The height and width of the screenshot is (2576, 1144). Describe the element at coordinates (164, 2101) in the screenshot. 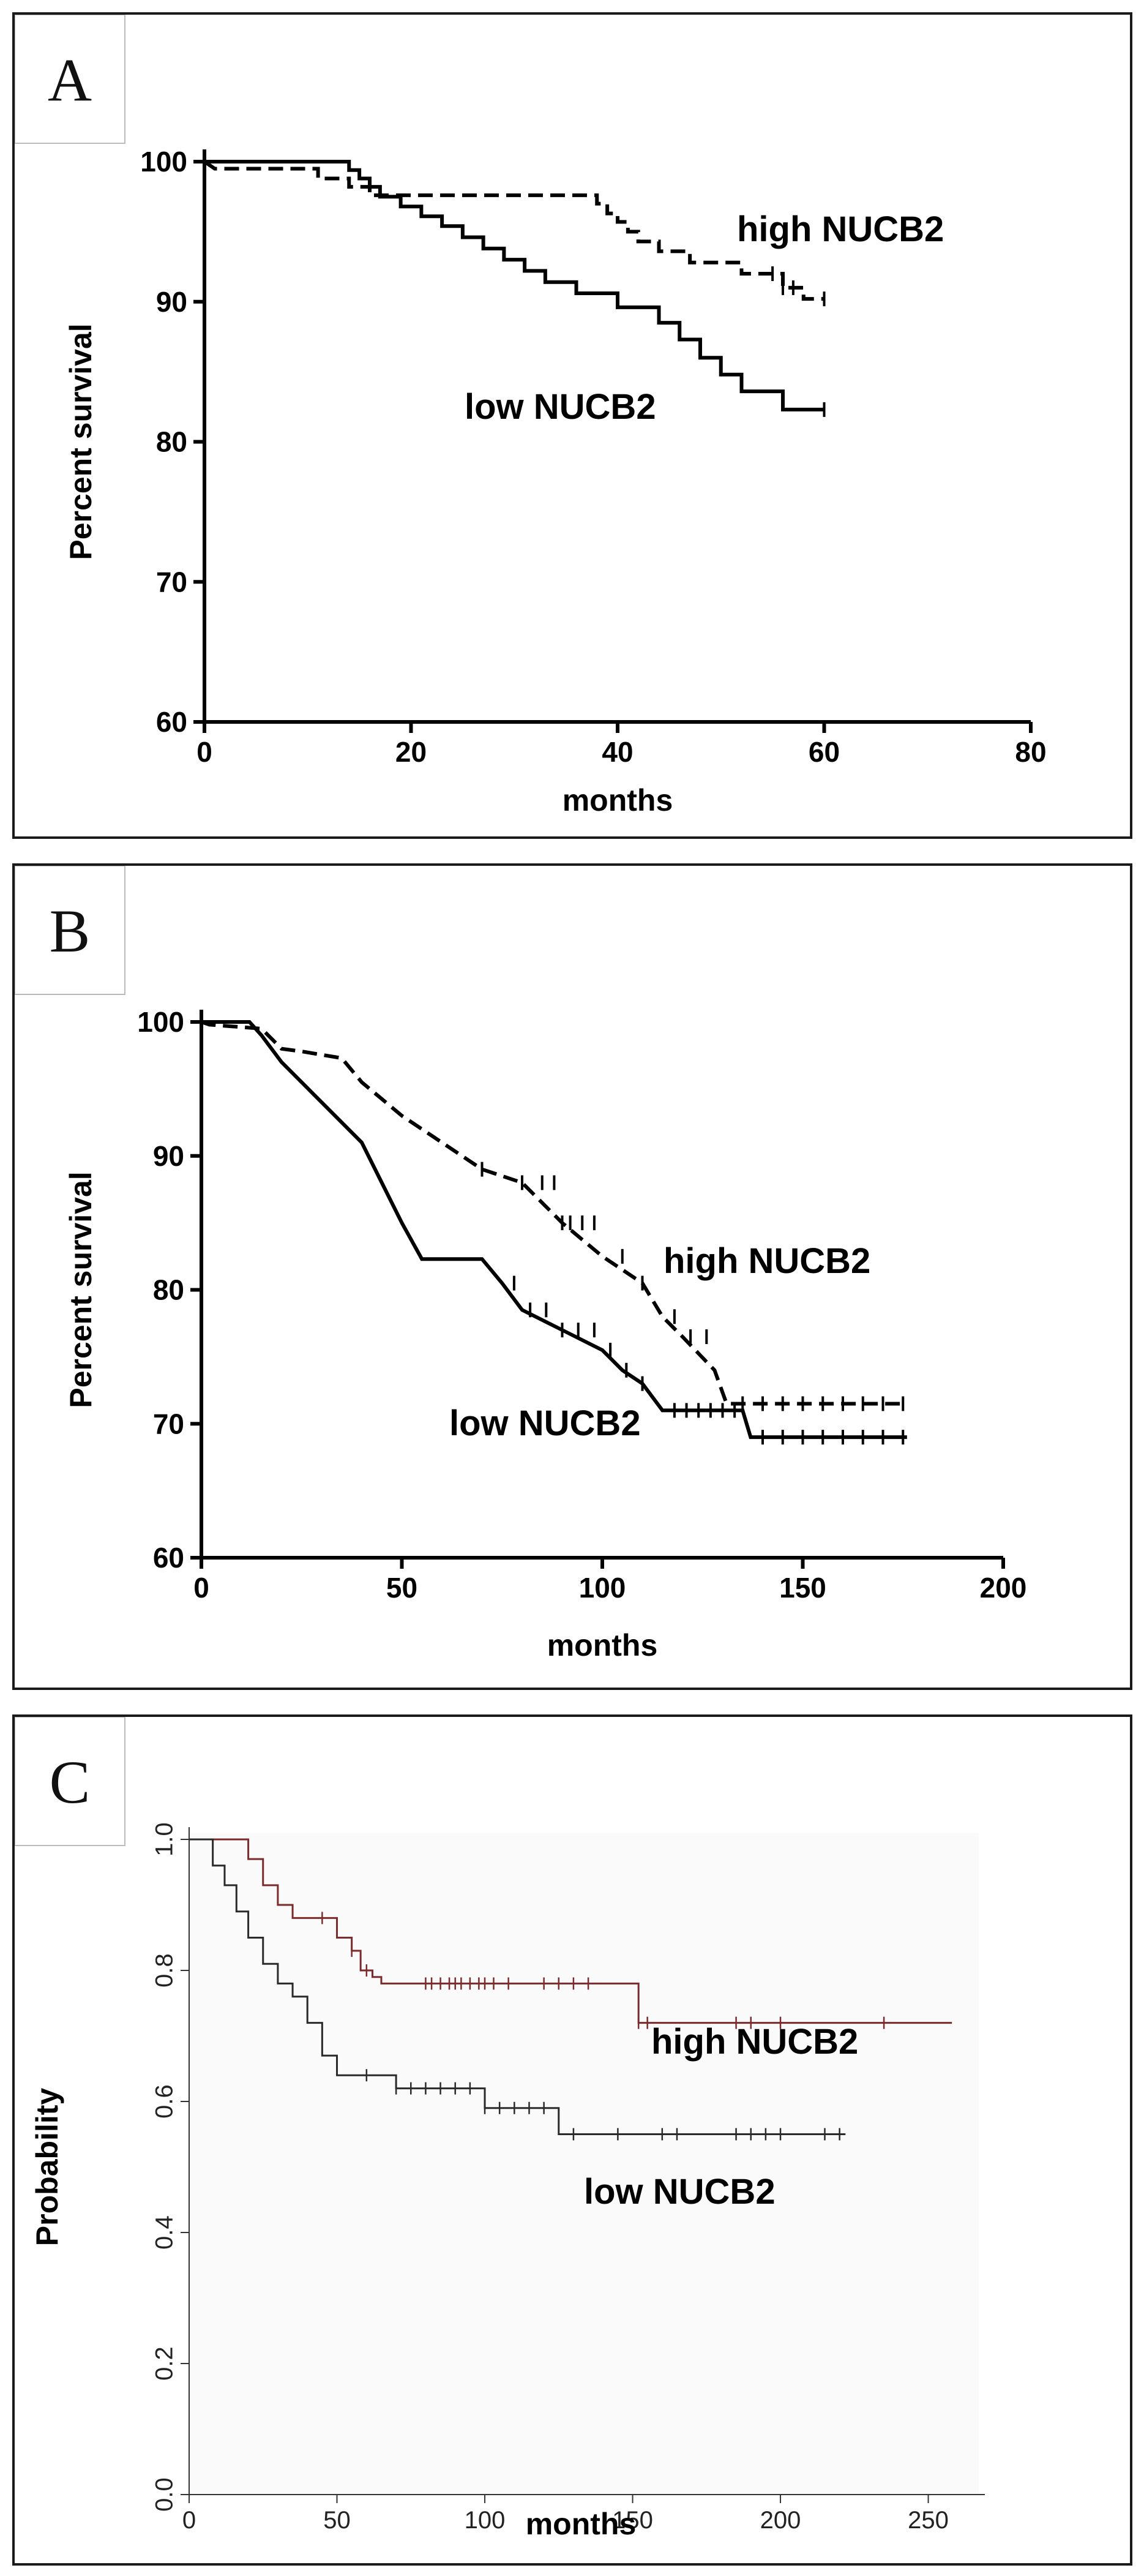

I see `y-tick-label: 0.6` at that location.